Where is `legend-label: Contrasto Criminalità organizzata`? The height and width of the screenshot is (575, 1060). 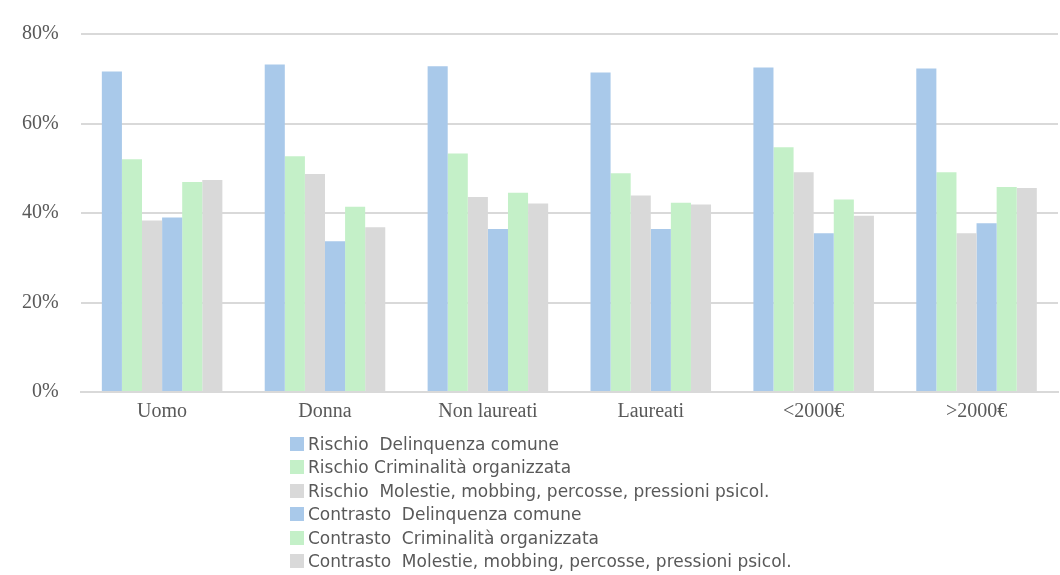
legend-label: Contrasto Criminalità organizzata is located at coordinates (453, 537).